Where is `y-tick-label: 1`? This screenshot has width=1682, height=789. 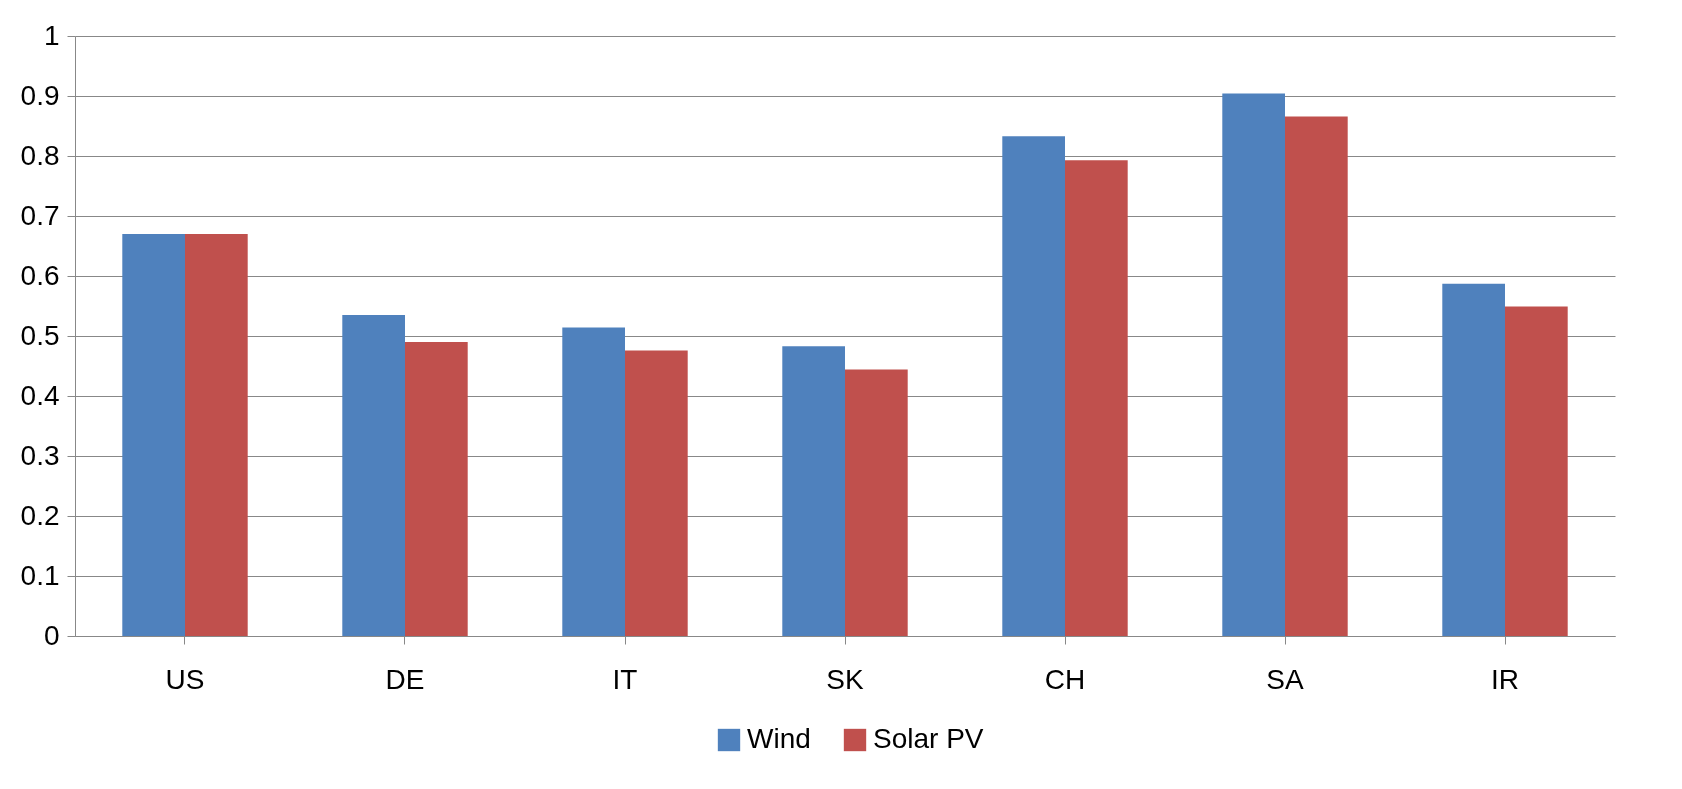
y-tick-label: 1 is located at coordinates (51, 35).